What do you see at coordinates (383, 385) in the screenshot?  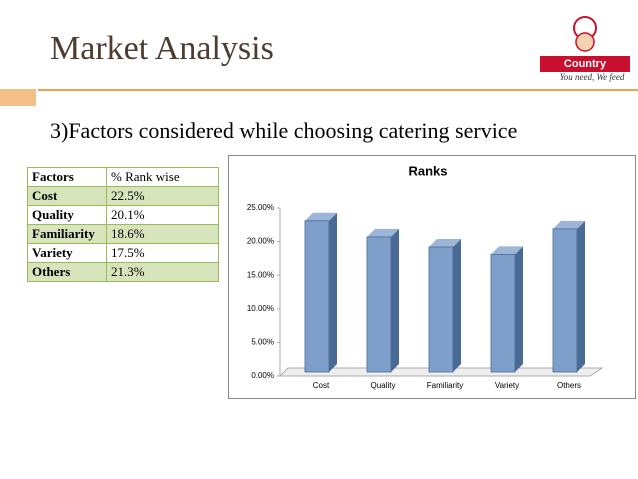 I see `x-tick-label: Quality` at bounding box center [383, 385].